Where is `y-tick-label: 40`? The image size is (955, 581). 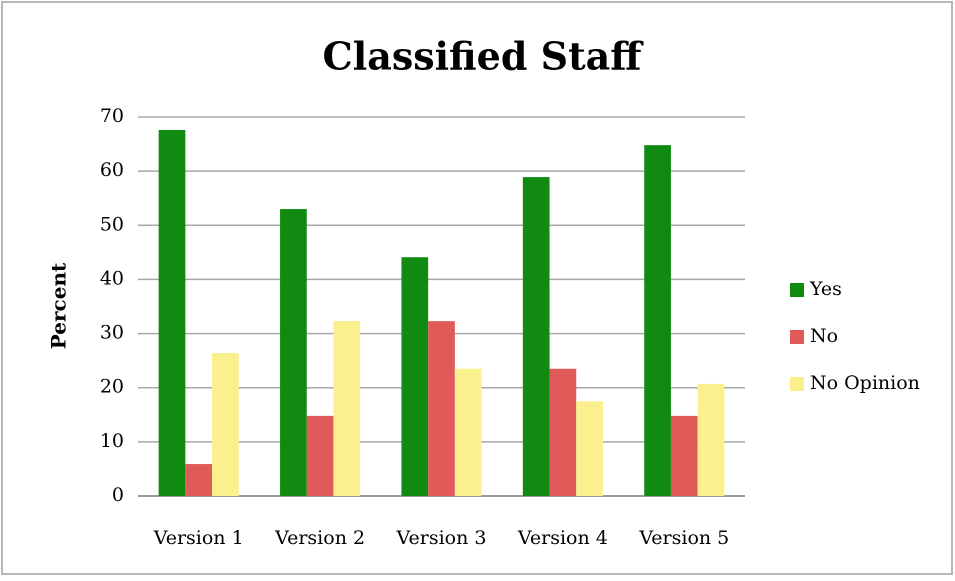 y-tick-label: 40 is located at coordinates (112, 278).